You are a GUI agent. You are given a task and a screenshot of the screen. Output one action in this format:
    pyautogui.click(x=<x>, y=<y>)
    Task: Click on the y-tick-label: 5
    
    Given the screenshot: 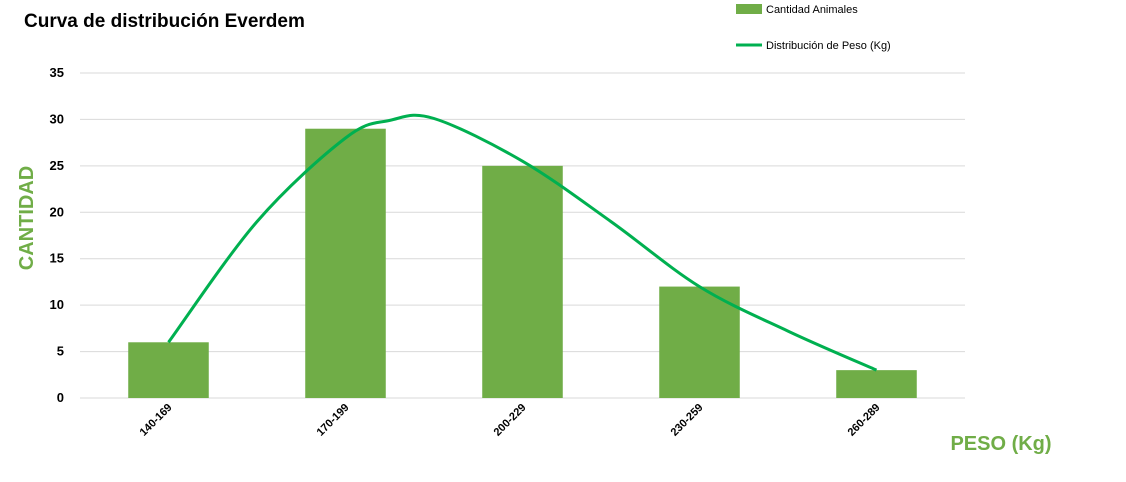 What is the action you would take?
    pyautogui.click(x=60, y=351)
    